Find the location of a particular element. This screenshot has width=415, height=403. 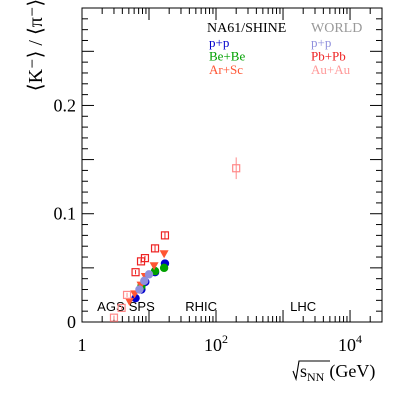

legend-title-na61: NA61/SHINE is located at coordinates (246, 28).